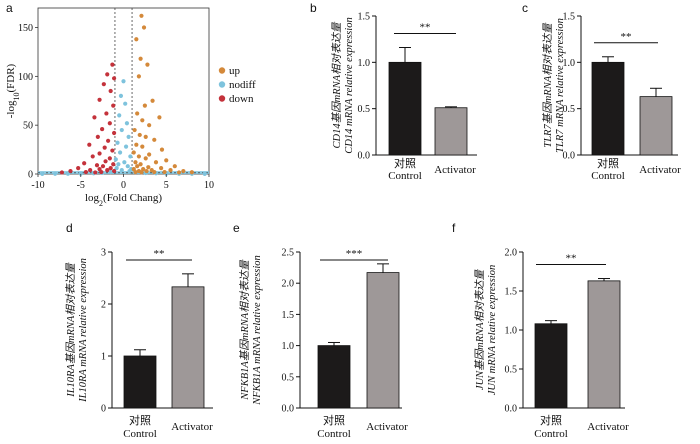 Image resolution: width=700 pixels, height=444 pixels. Describe the element at coordinates (236, 228) in the screenshot. I see `panel-label-e: e` at that location.